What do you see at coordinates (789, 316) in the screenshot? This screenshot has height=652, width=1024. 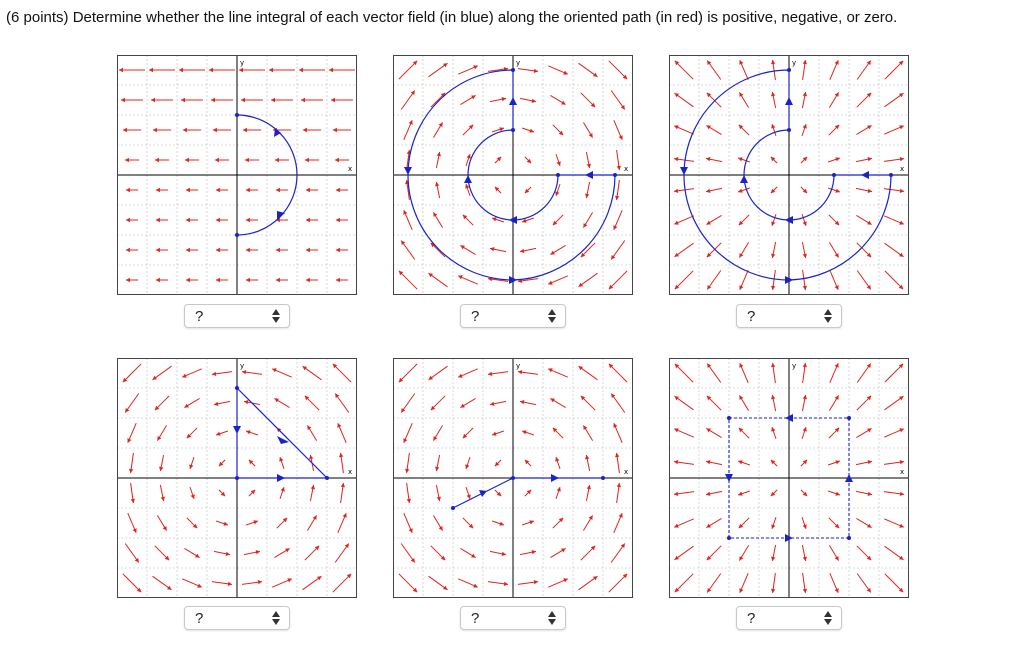 I see `answer-select-3: ?` at bounding box center [789, 316].